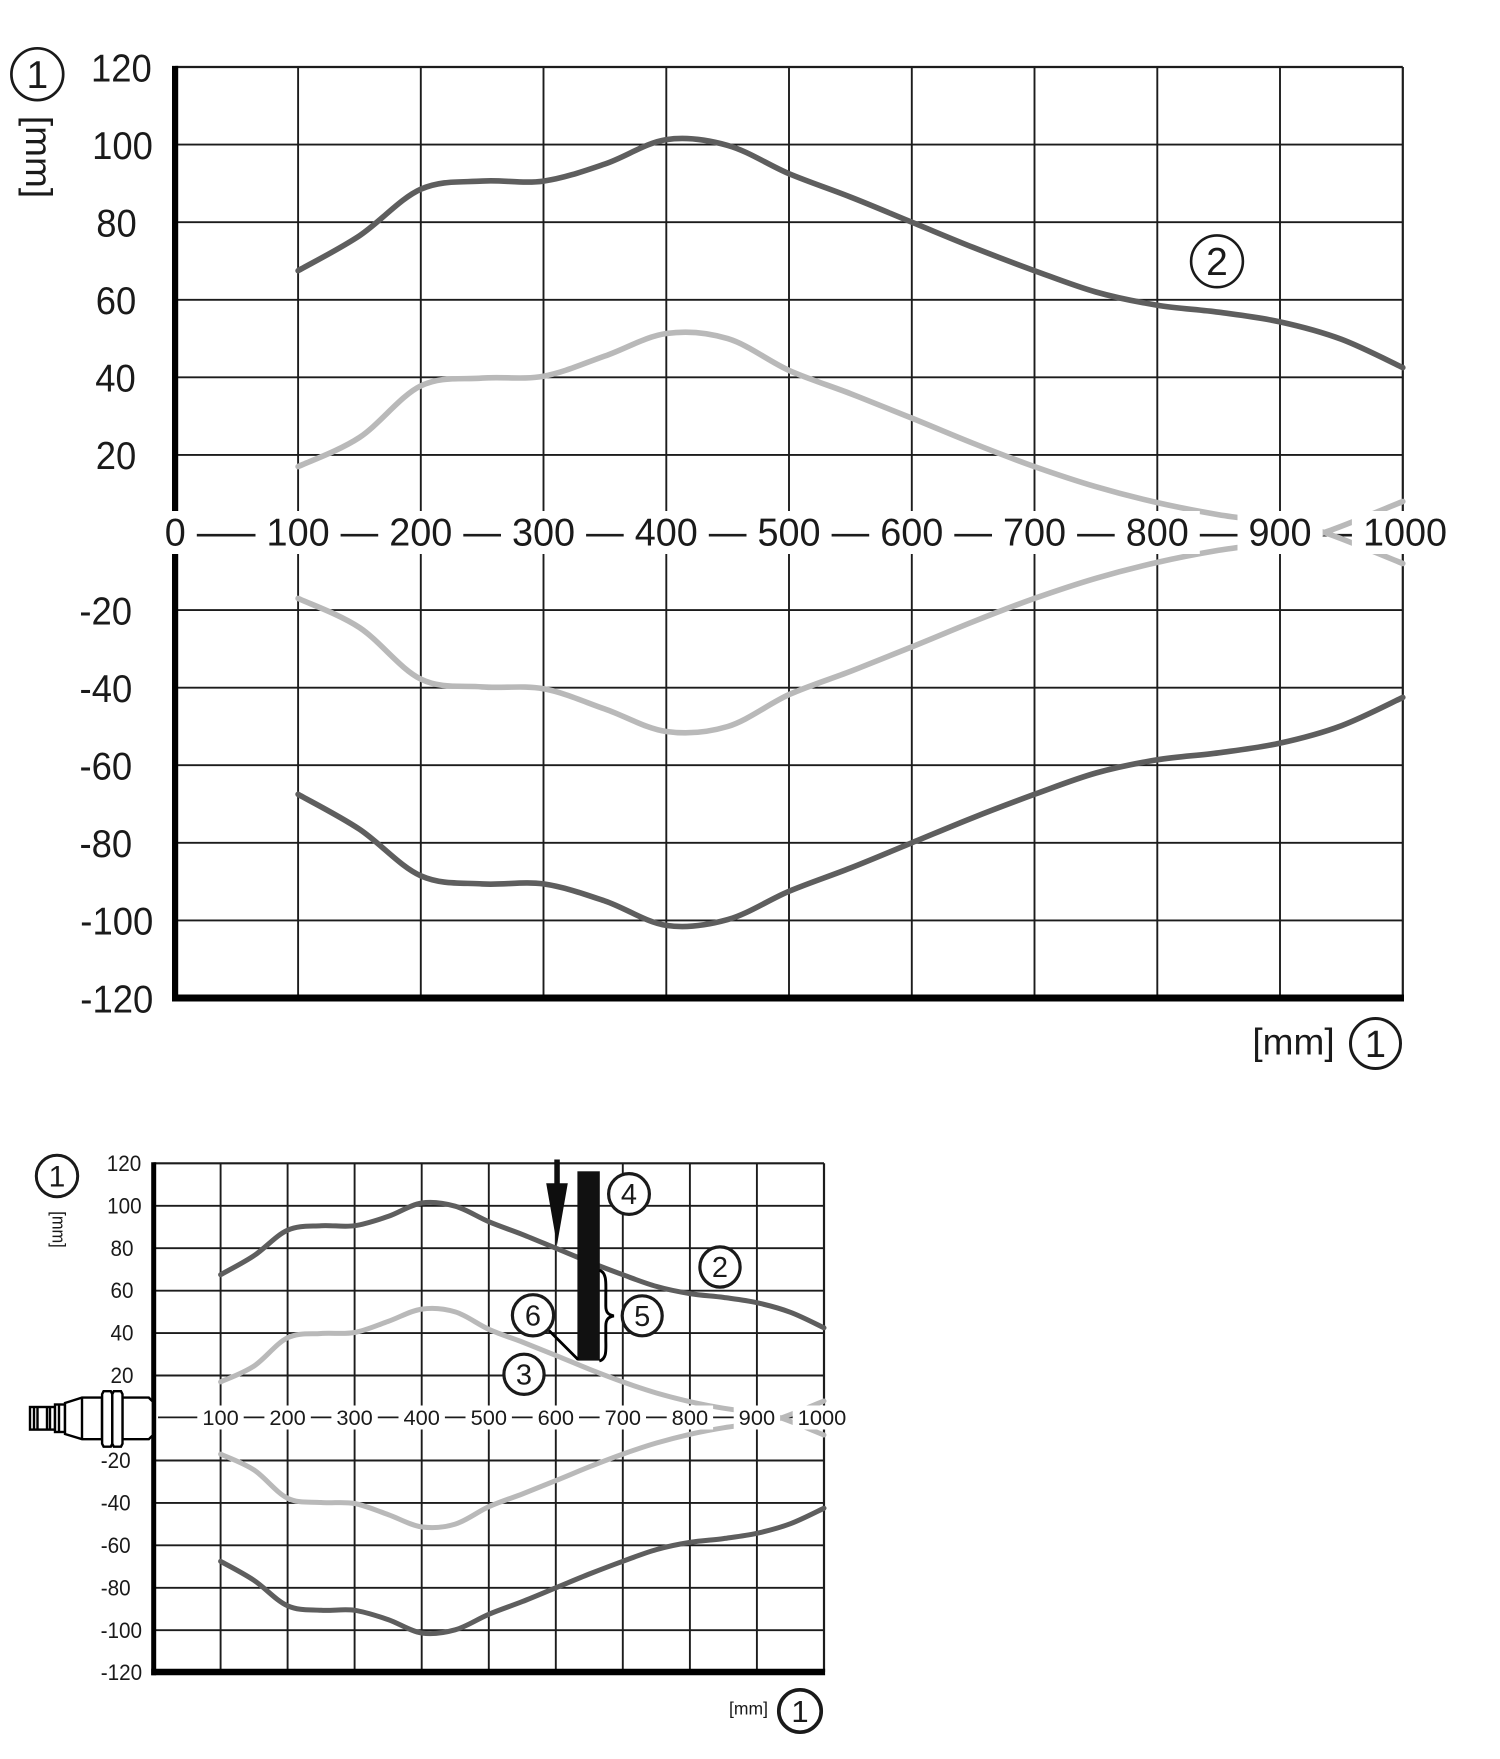 This screenshot has width=1500, height=1759. I want to click on svg-text: 6, so click(533, 1317).